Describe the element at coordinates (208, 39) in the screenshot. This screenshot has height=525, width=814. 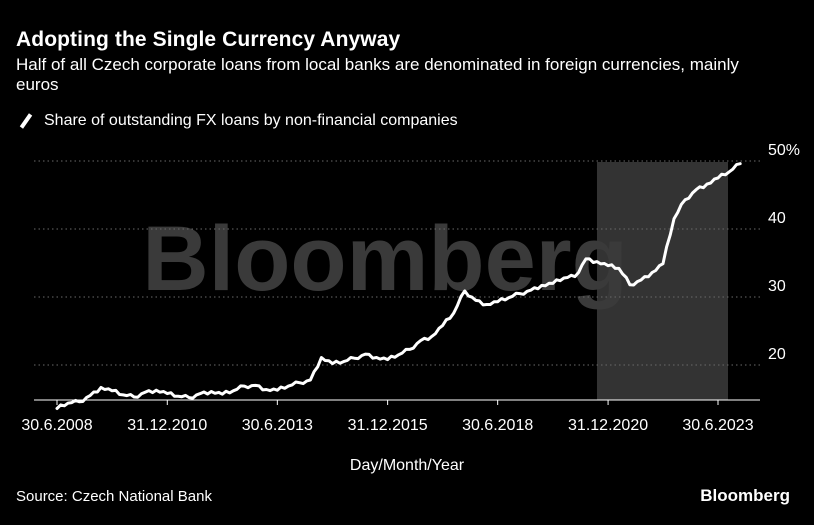
I see `chart-title: Adopting the Single Currency Anyway` at that location.